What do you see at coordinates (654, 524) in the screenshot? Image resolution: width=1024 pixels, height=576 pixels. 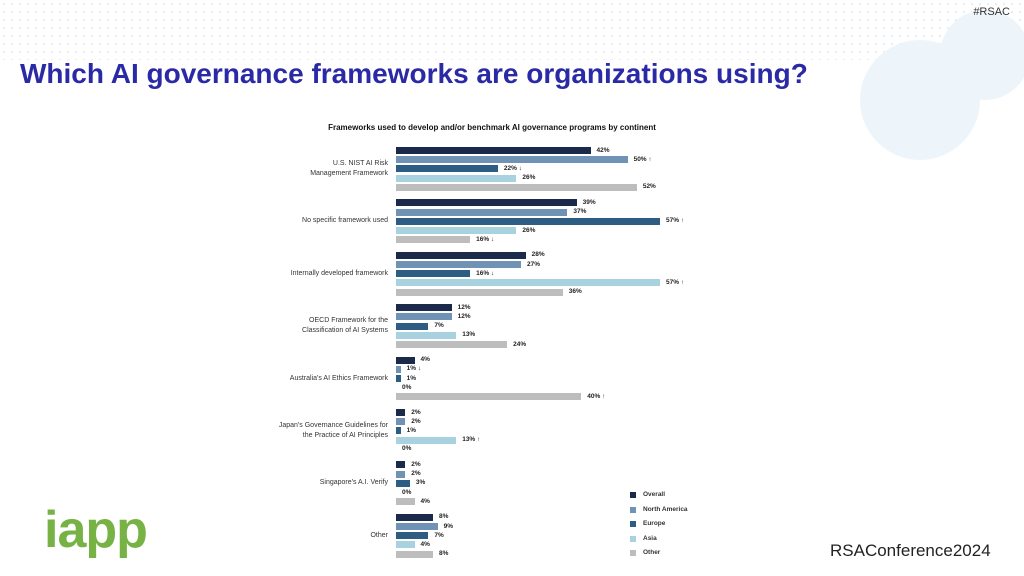 I see `legend-label: Europe` at bounding box center [654, 524].